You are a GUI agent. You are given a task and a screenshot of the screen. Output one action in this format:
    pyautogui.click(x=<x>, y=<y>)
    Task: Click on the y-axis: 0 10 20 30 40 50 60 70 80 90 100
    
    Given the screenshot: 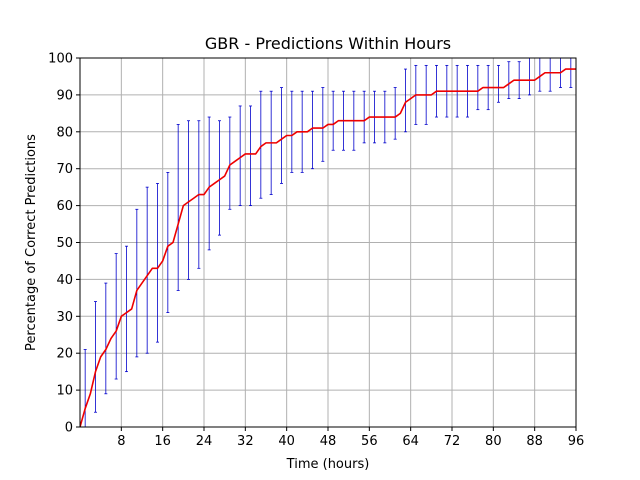 What is the action you would take?
    pyautogui.click(x=64, y=244)
    